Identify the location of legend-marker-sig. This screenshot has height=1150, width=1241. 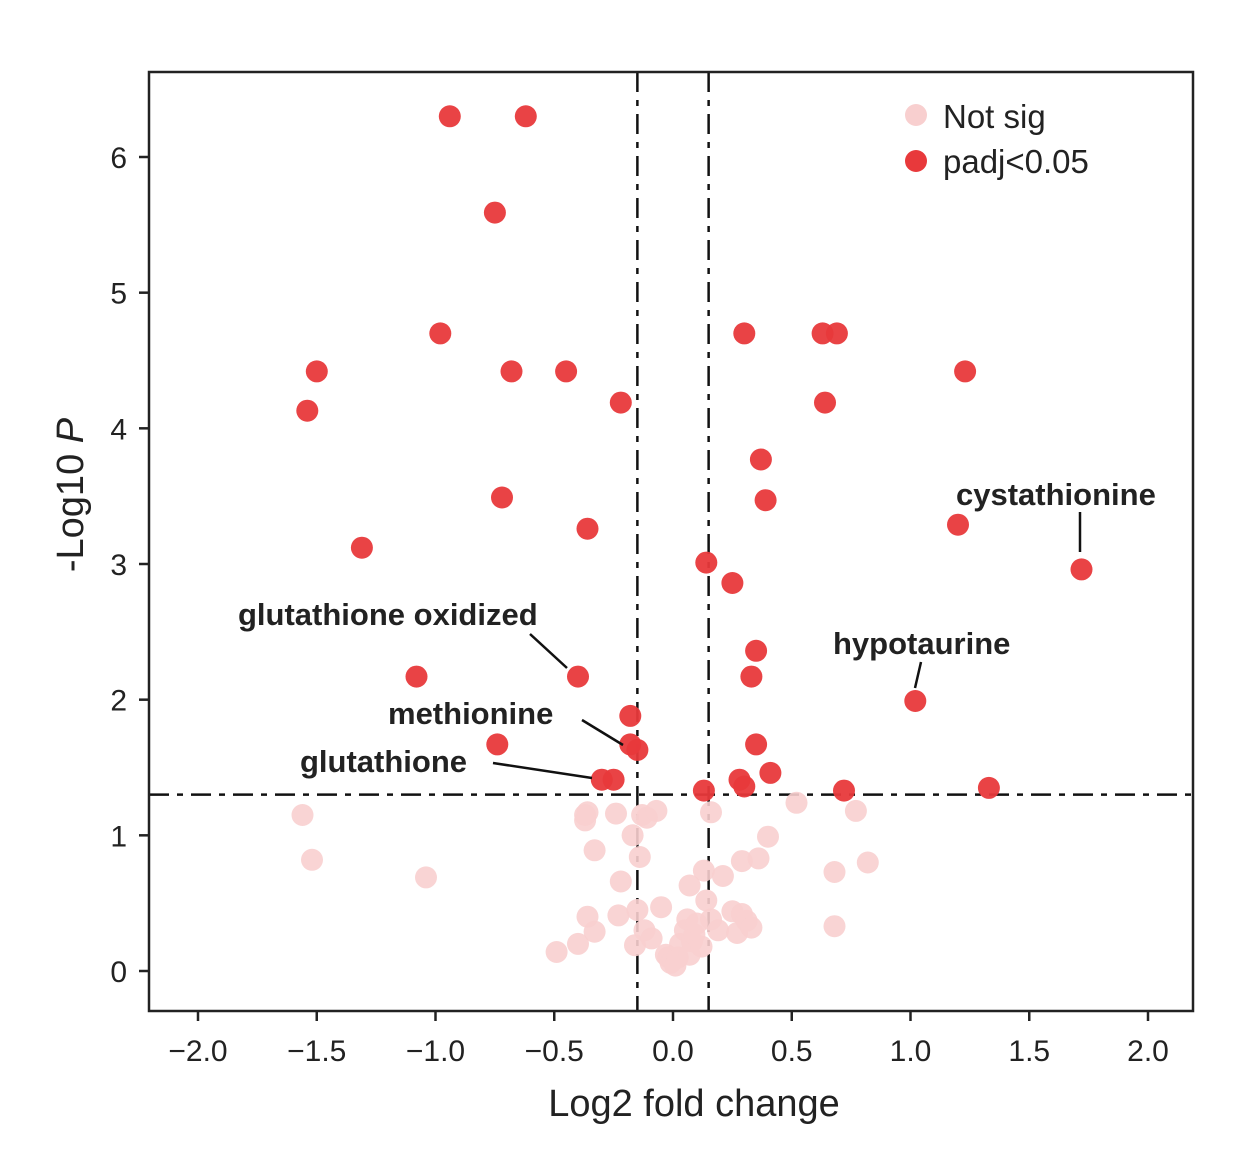
(916, 161).